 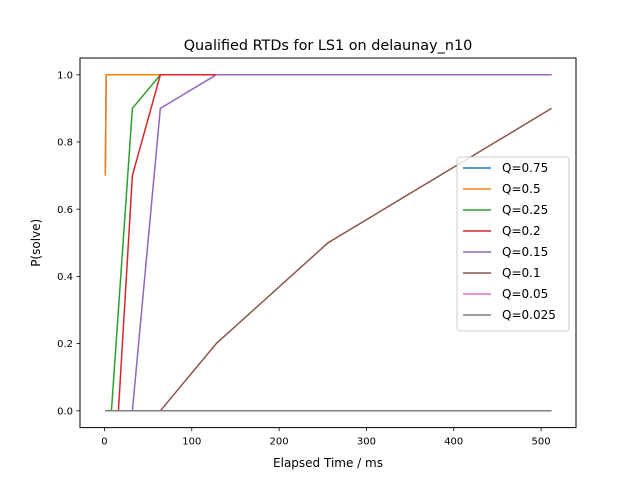 I want to click on x-axis: 0 100 200 300 400 500, so click(x=326, y=437).